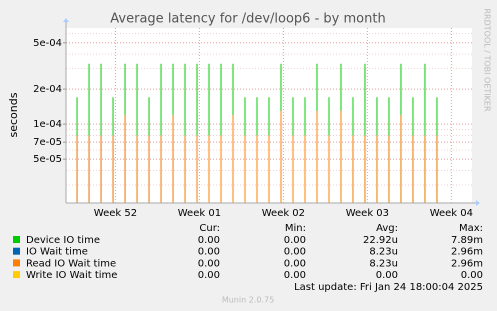 The height and width of the screenshot is (311, 497). Describe the element at coordinates (57, 252) in the screenshot. I see `legend-label: IO Wait time` at that location.